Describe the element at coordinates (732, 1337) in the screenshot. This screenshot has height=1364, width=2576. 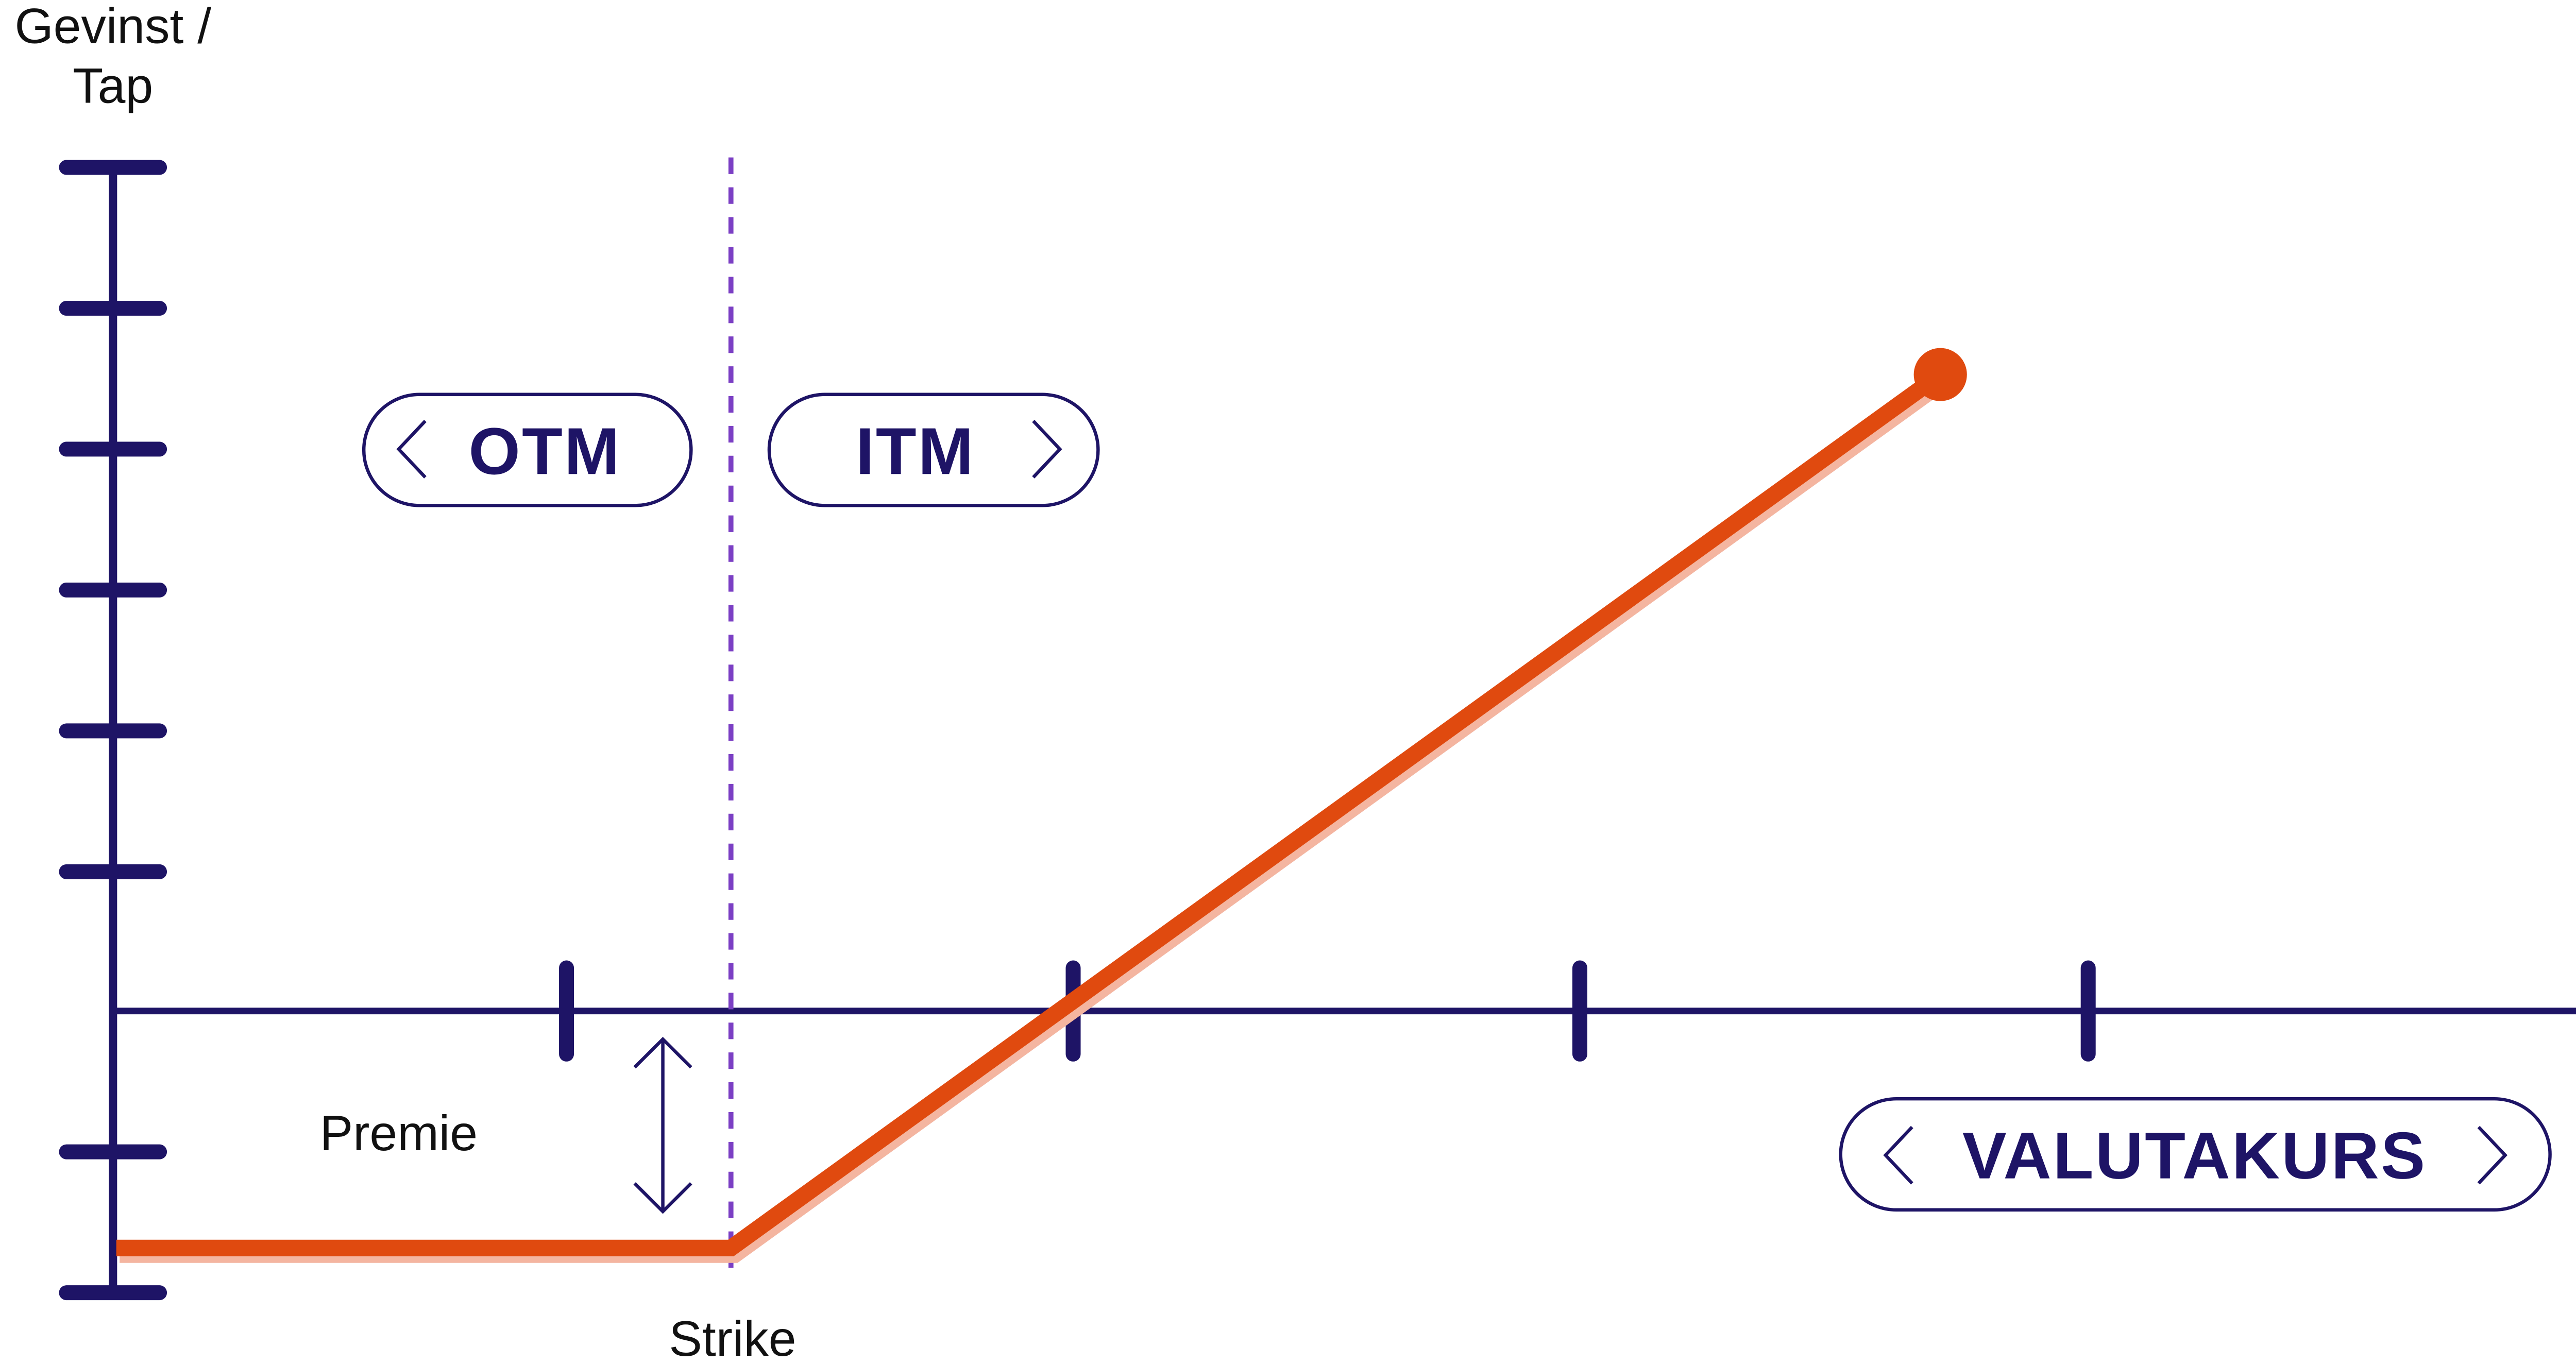
I see `strike-label: Strike` at that location.